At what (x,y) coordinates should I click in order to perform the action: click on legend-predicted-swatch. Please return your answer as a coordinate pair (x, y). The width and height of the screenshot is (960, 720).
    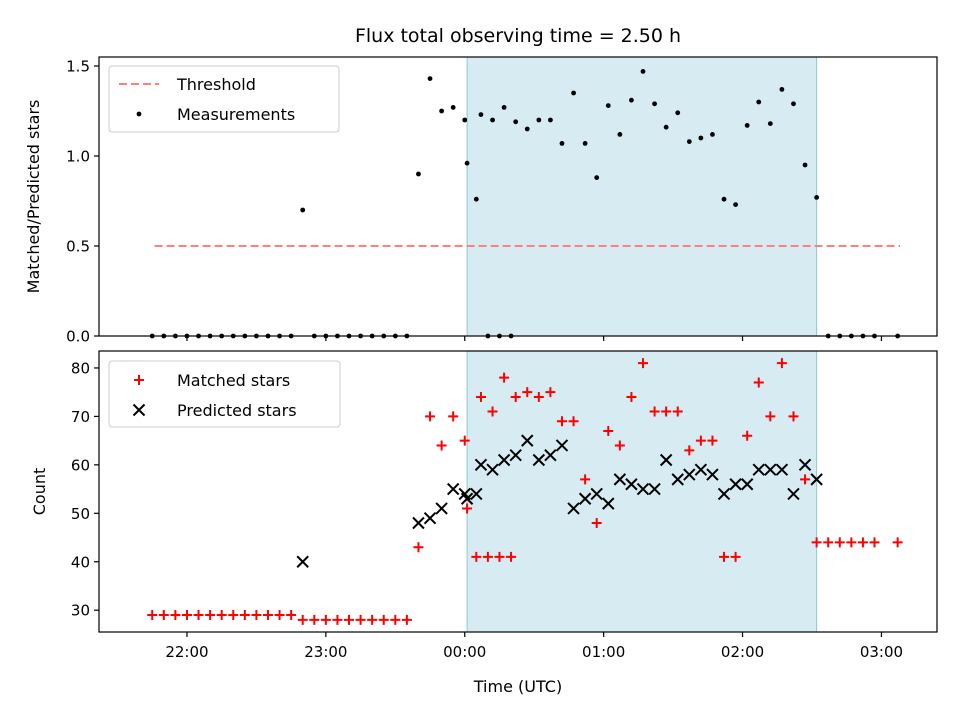
    Looking at the image, I should click on (139, 410).